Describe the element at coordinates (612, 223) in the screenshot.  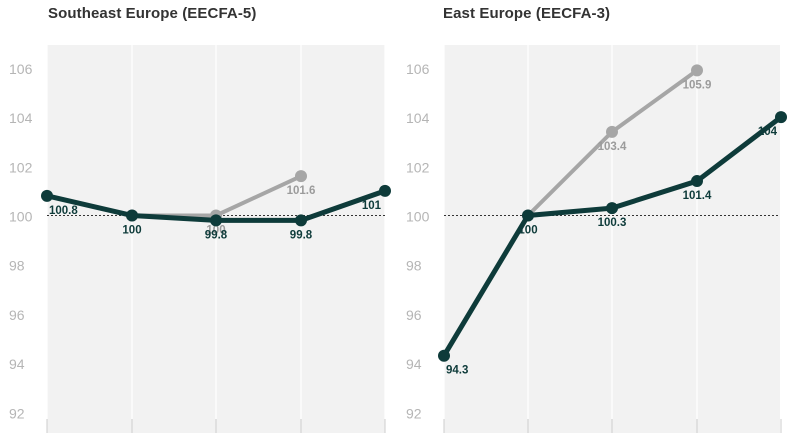
I see `data-label: 100.3` at that location.